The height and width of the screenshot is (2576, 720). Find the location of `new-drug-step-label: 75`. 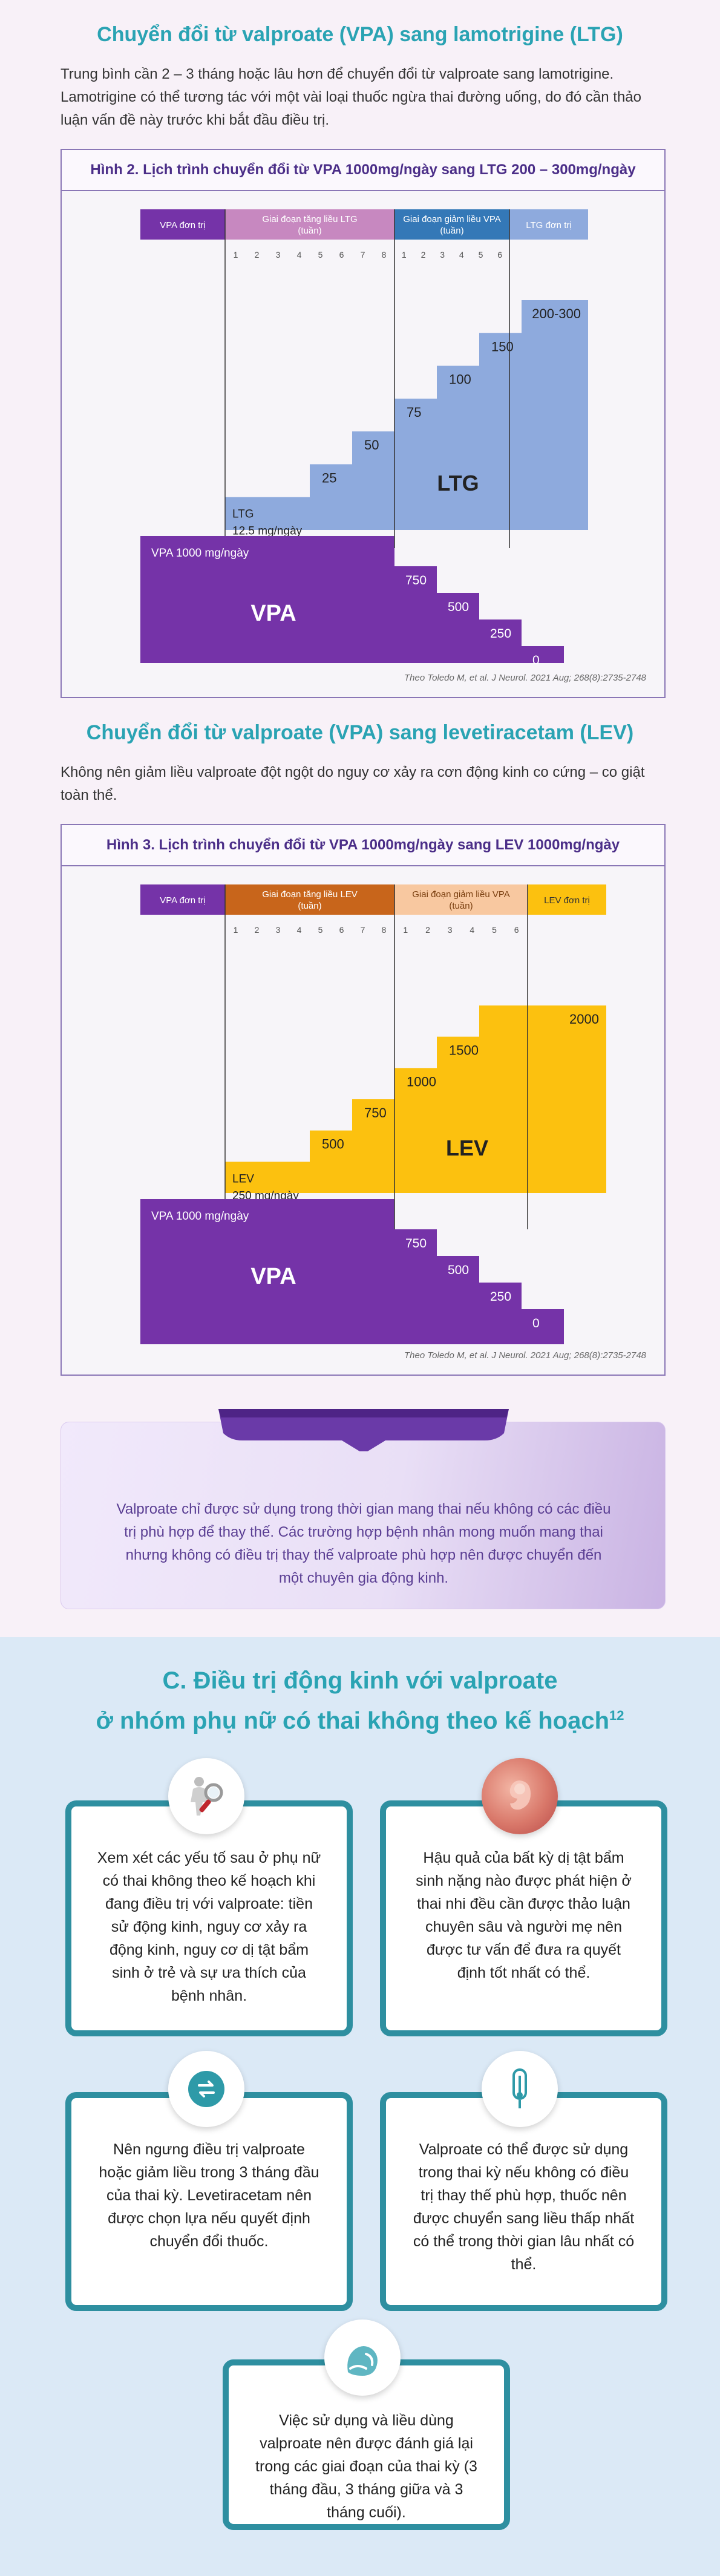

new-drug-step-label: 75 is located at coordinates (414, 412).